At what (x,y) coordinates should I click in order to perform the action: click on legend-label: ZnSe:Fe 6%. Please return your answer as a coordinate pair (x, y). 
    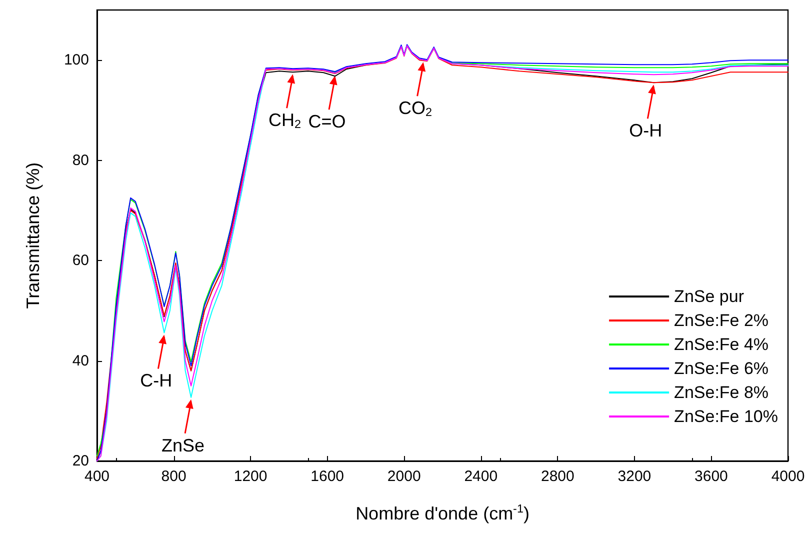
    Looking at the image, I should click on (721, 368).